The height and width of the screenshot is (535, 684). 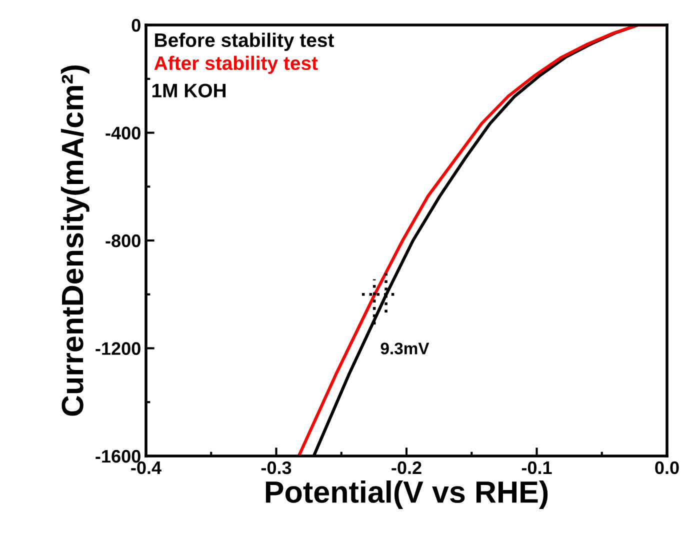 I want to click on text: Before stability test, so click(x=244, y=41).